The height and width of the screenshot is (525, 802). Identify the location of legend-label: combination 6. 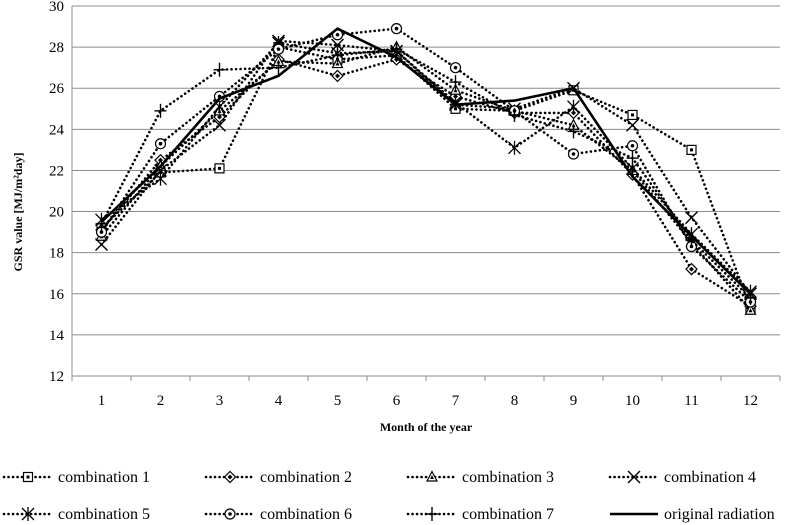
(306, 514).